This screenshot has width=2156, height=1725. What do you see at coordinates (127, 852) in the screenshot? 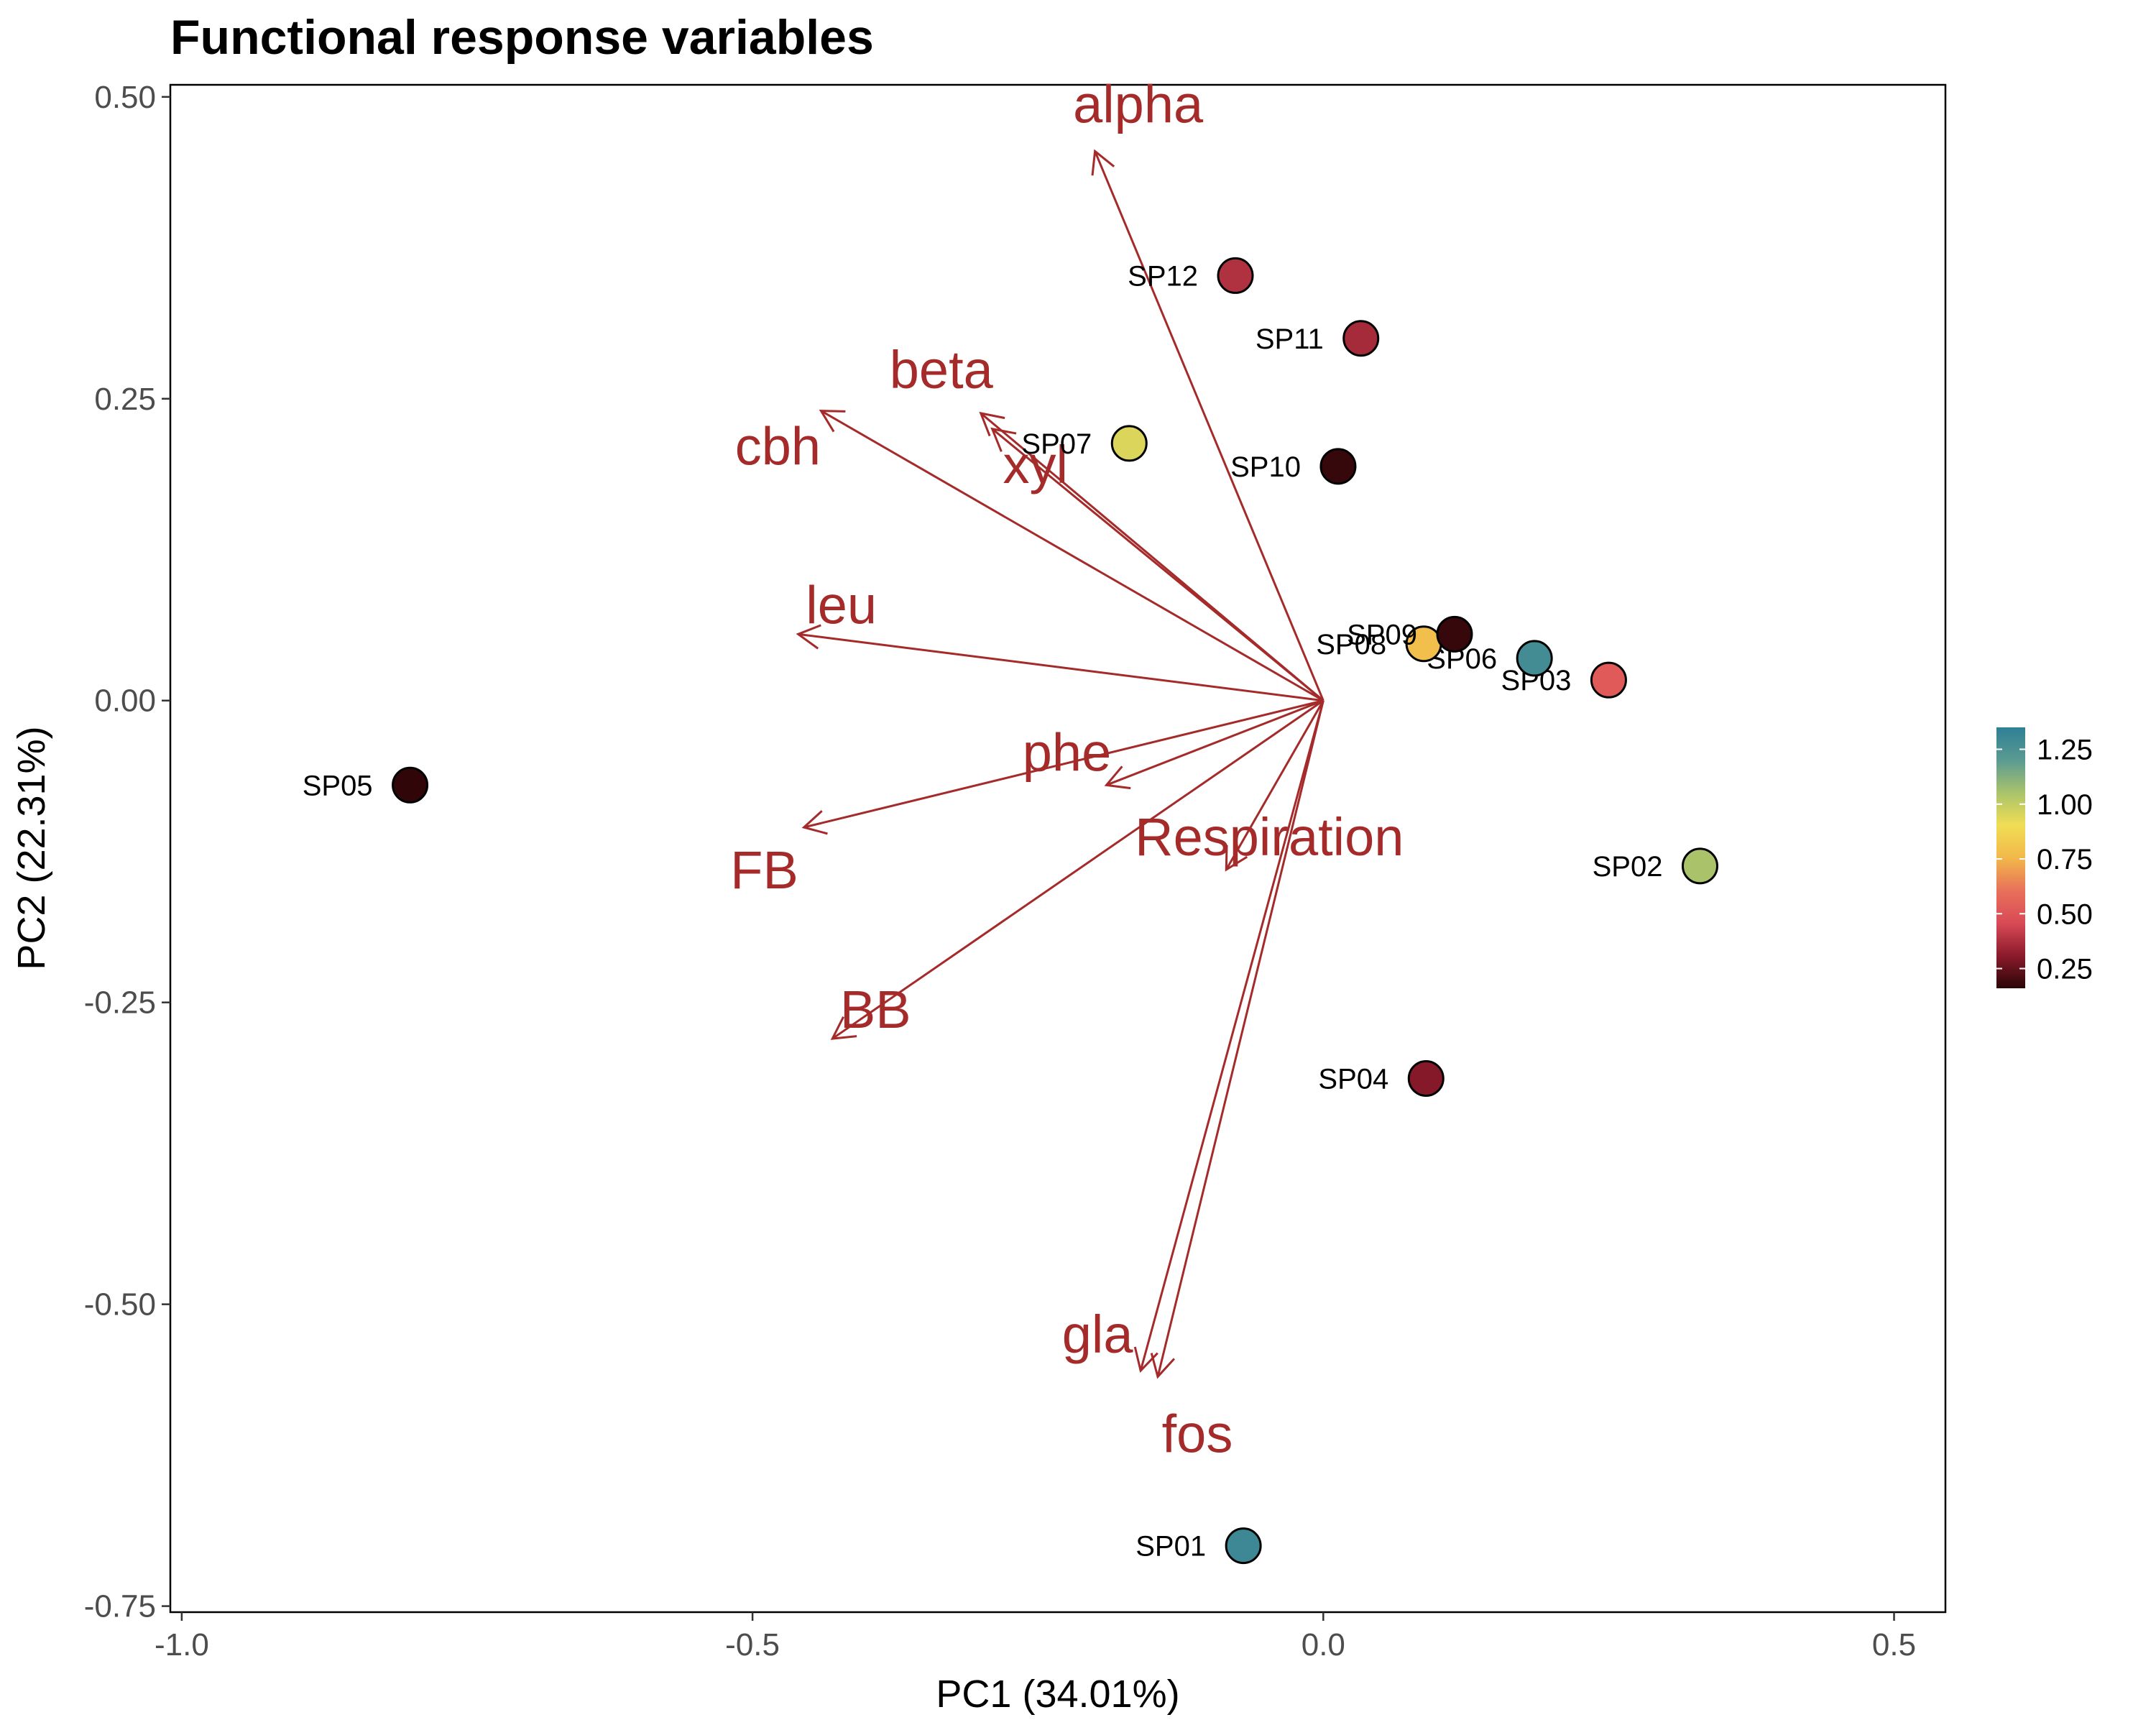
I see `y-axis: 0.50 0.25 0.00 -0.25 -0.50 -0.75` at bounding box center [127, 852].